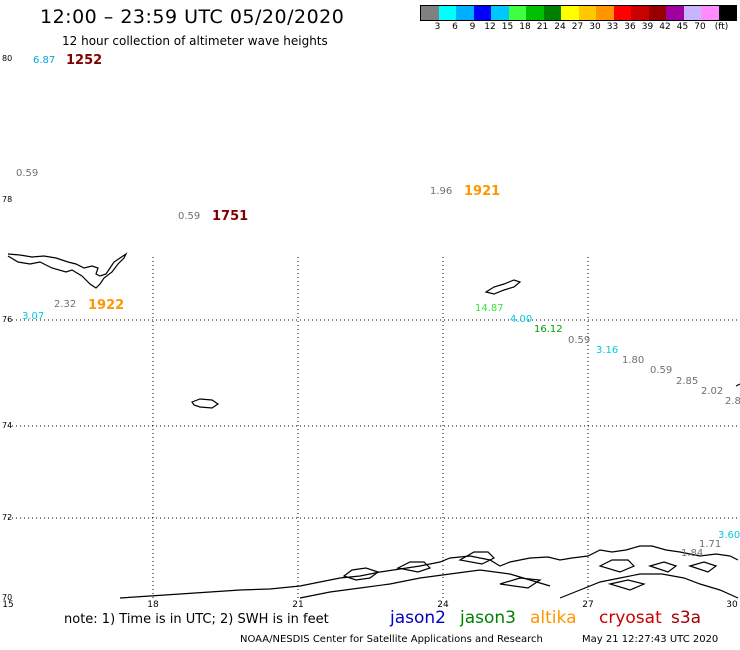 The height and width of the screenshot is (650, 740). What do you see at coordinates (298, 605) in the screenshot?
I see `longitude-label: 21` at bounding box center [298, 605].